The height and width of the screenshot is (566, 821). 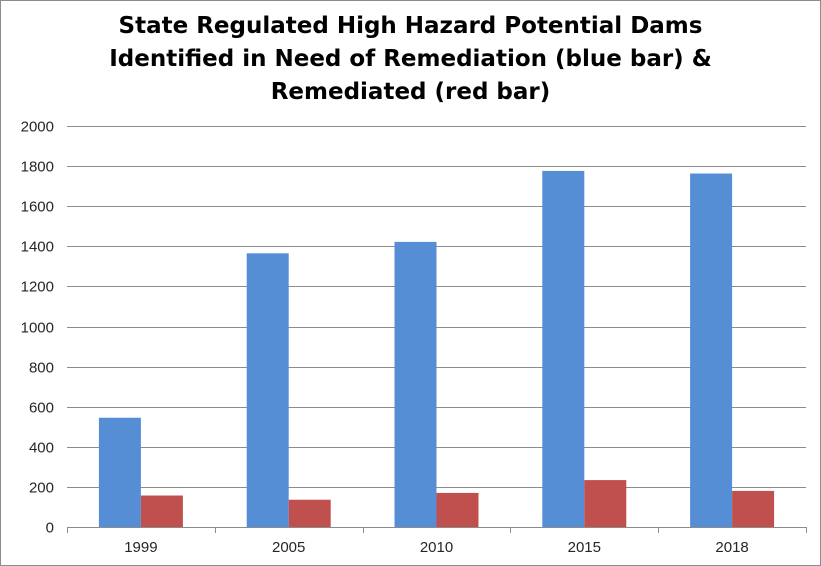 I want to click on chart-title-line-3: Remediated (red bar), so click(x=410, y=92).